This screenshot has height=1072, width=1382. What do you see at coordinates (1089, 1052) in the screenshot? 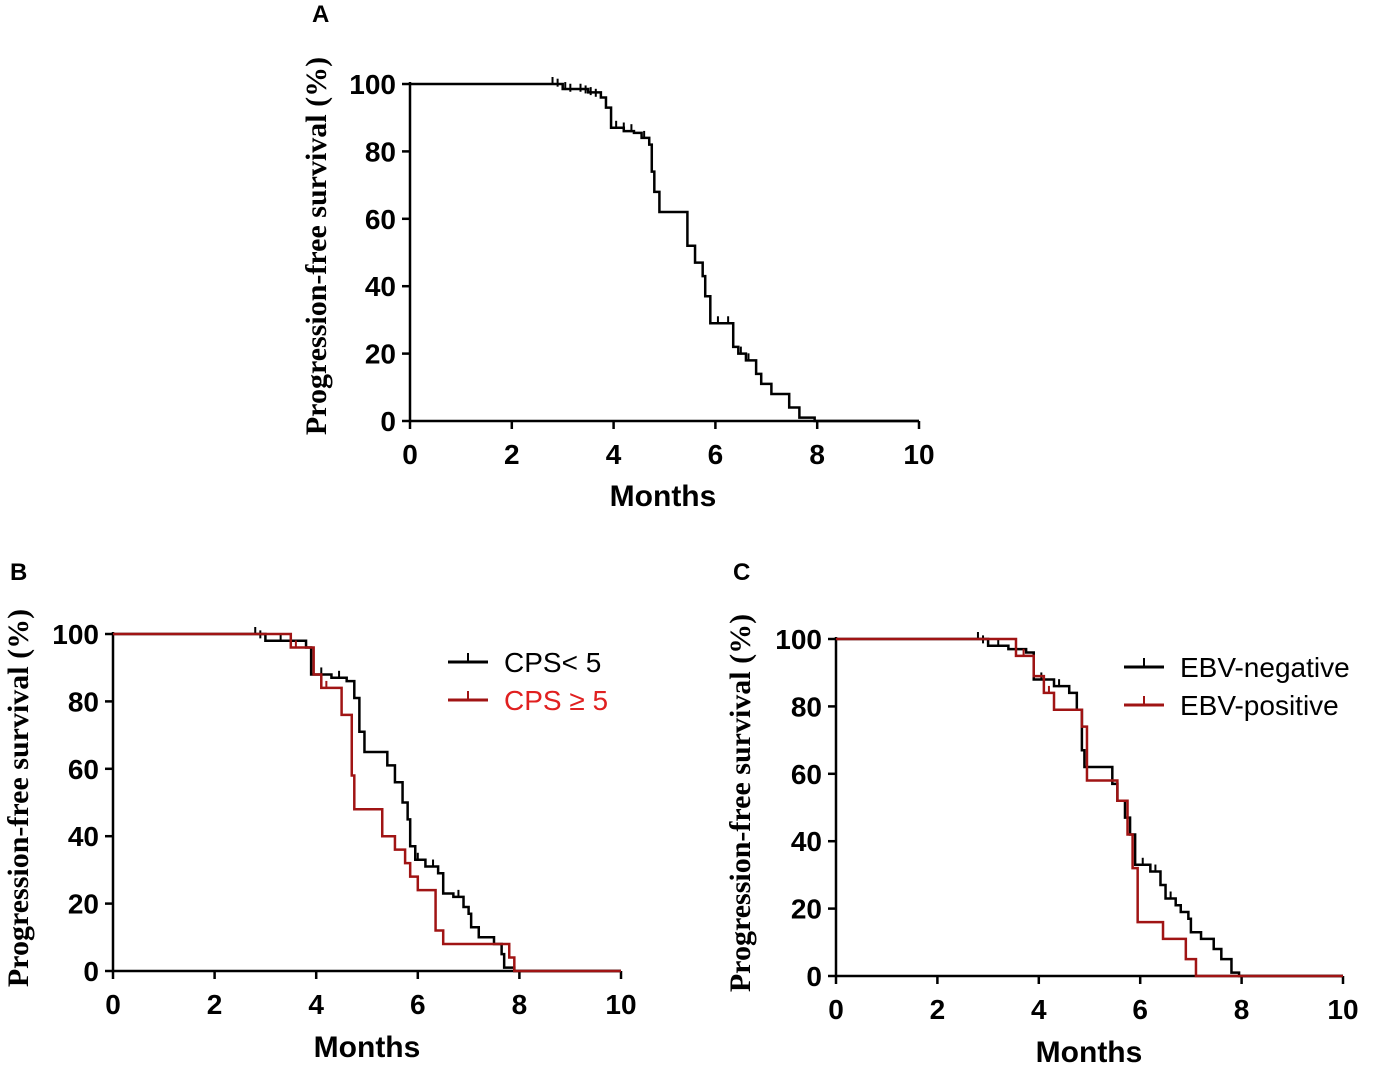
I see `x-axis-title-c: Months` at bounding box center [1089, 1052].